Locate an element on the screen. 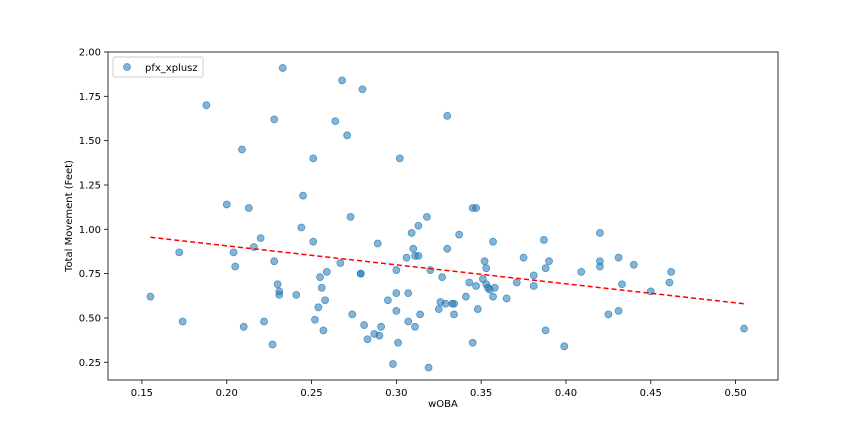 The height and width of the screenshot is (436, 864). x-tick-label: 0.50 is located at coordinates (735, 393).